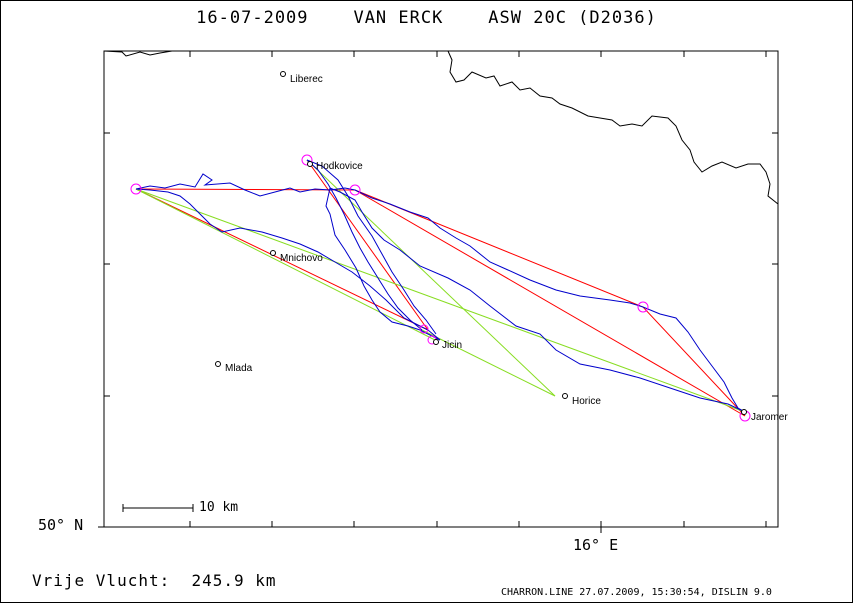 This screenshot has width=853, height=603. Describe the element at coordinates (61, 525) in the screenshot. I see `latitude-label: 50° N` at that location.